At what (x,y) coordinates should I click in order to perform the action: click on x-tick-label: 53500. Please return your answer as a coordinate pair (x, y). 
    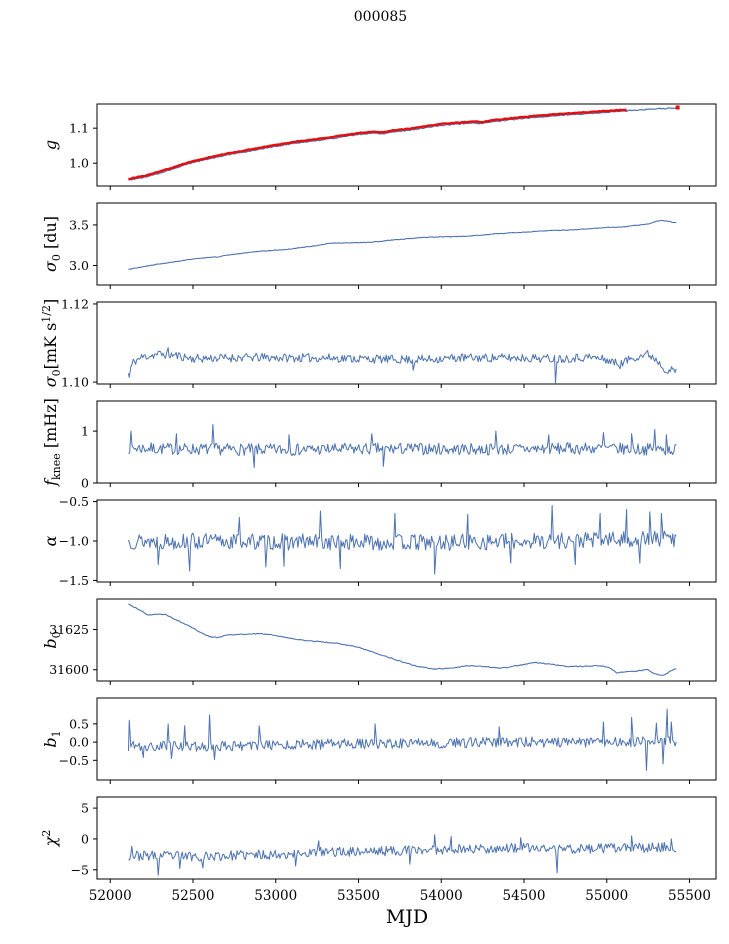
    Looking at the image, I should click on (358, 896).